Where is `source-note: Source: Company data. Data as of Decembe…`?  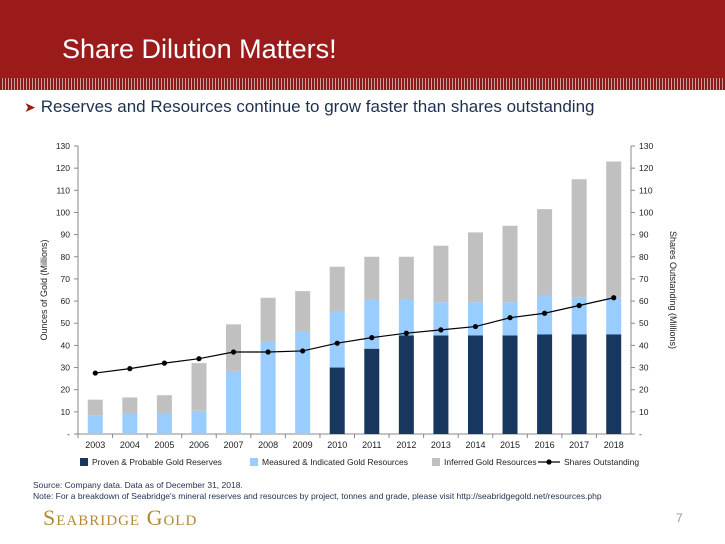
source-note: Source: Company data. Data as of Decembe… is located at coordinates (138, 485).